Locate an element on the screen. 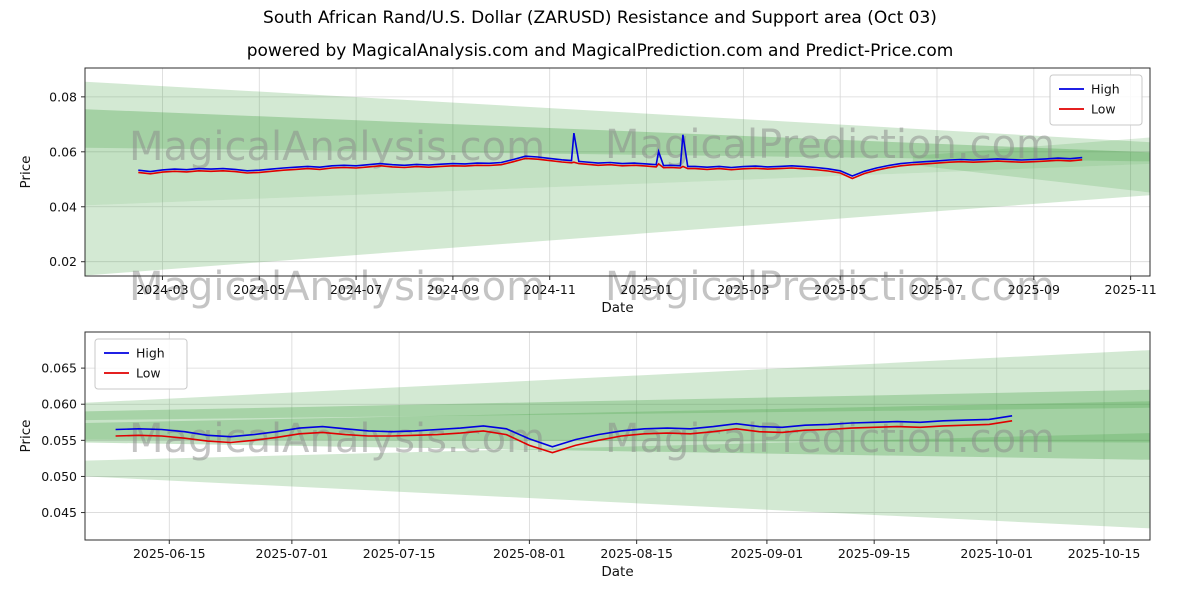 This screenshot has height=600, width=1200. y-tick-label: 0.045 is located at coordinates (59, 512).